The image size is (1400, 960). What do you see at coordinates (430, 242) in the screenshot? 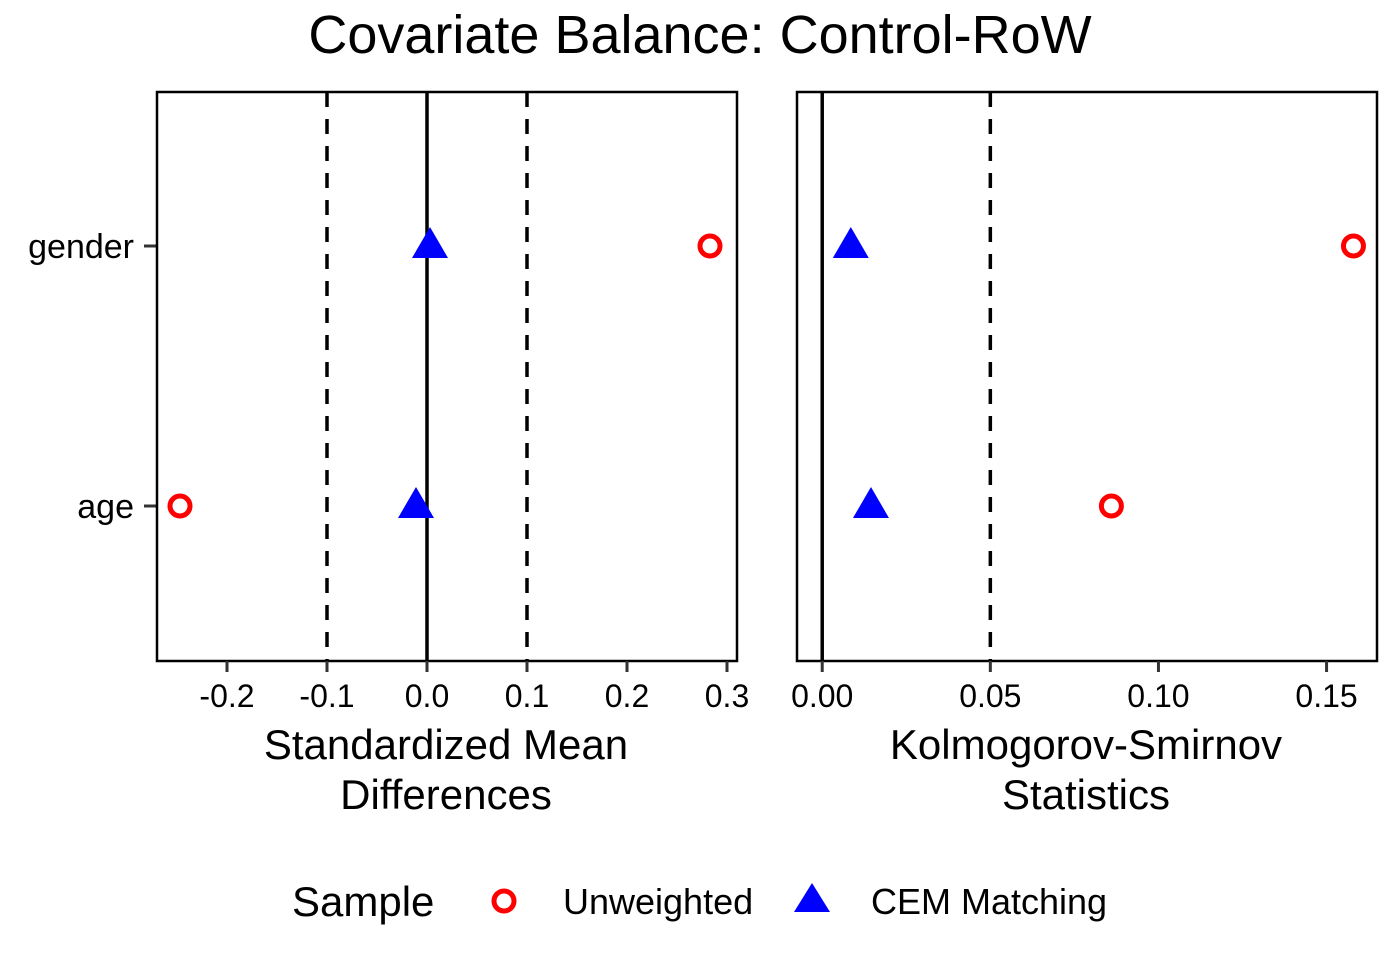
I see `point-smd-cem-matching-gender` at bounding box center [430, 242].